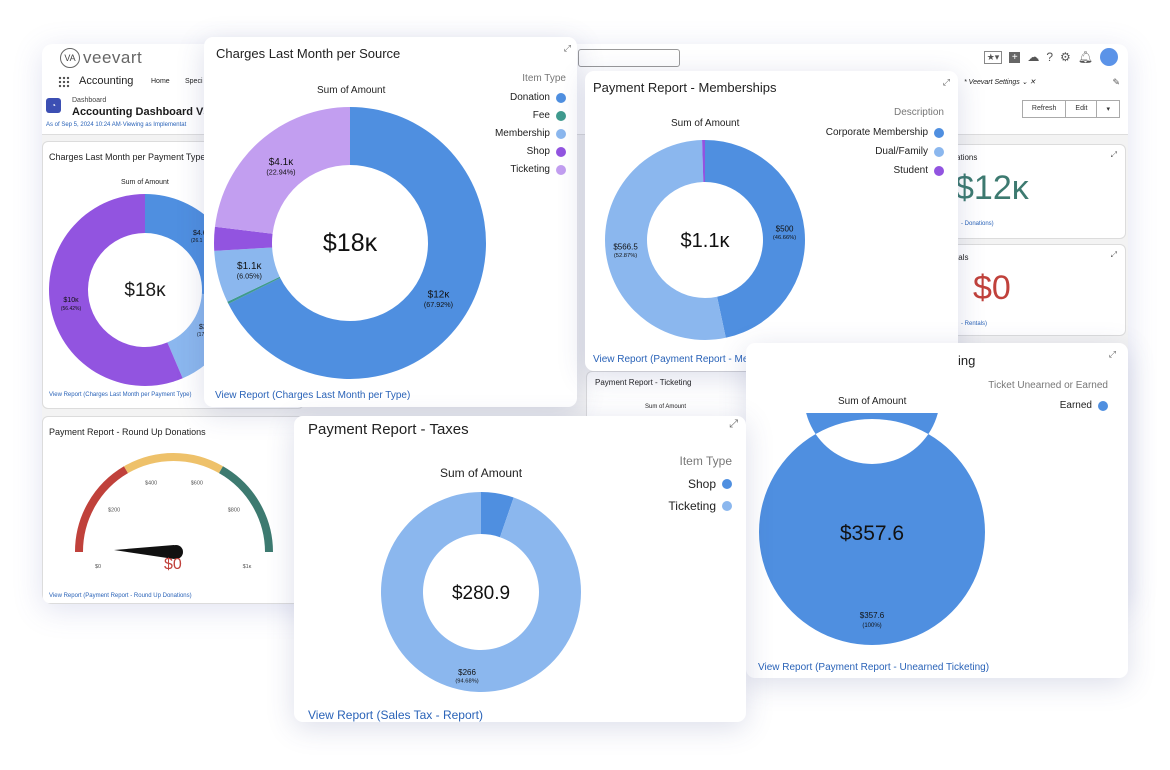 The width and height of the screenshot is (1170, 770). I want to click on global-search-input, so click(629, 58).